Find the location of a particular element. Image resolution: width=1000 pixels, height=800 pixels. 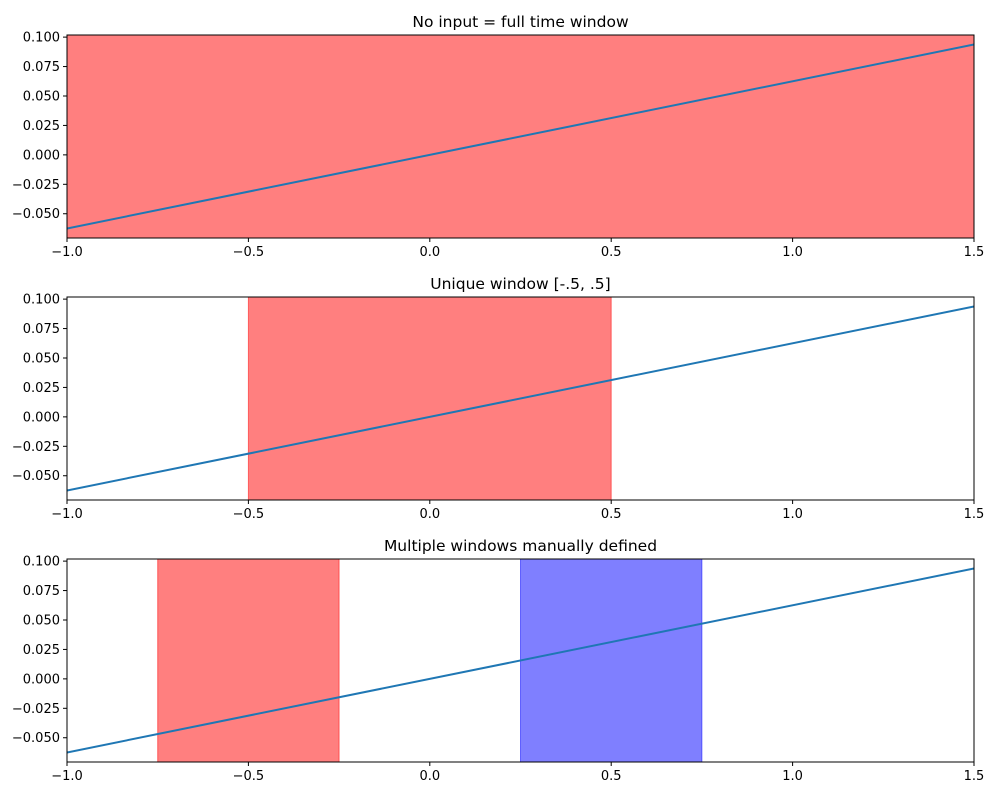

subplot-title: No input = full time window is located at coordinates (520, 22).